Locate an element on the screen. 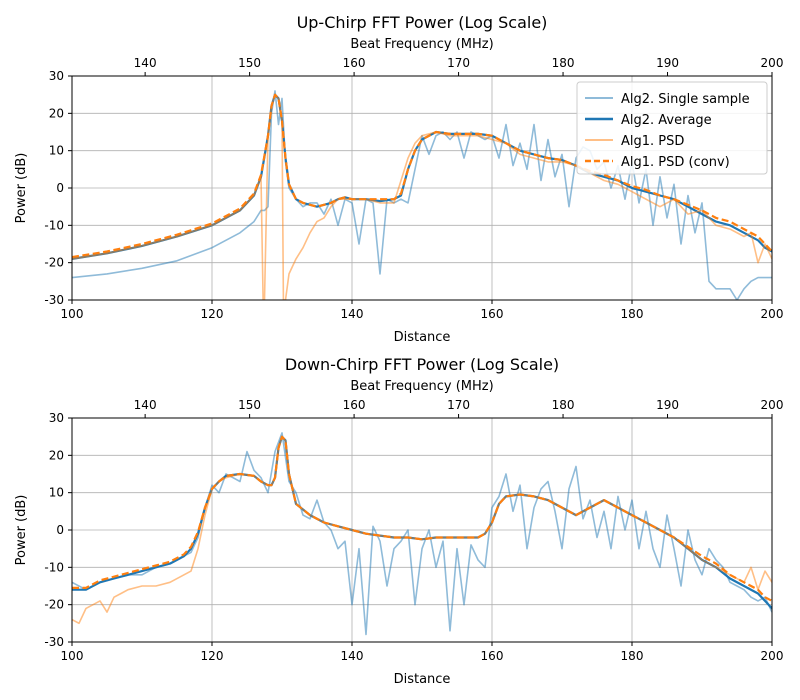  legend-label: Alg1. PSD is located at coordinates (652, 141).